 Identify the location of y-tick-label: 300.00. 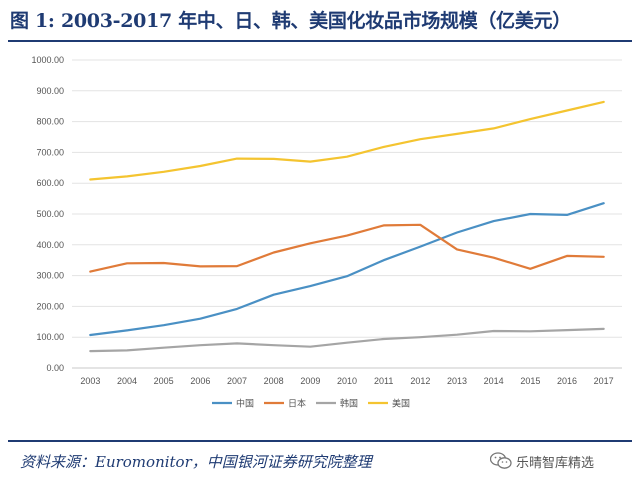
(50, 276).